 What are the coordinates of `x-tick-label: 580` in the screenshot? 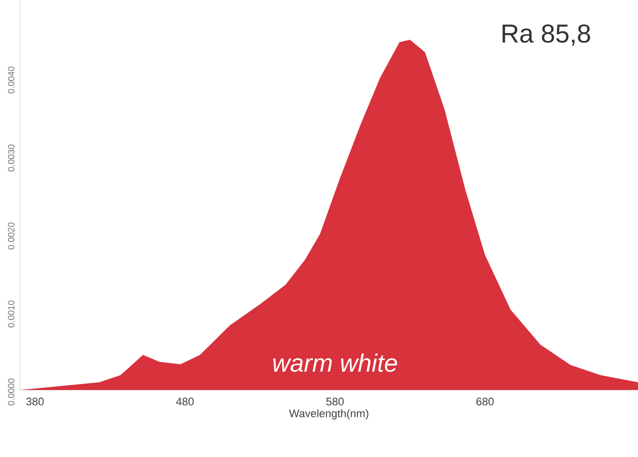 It's located at (335, 402).